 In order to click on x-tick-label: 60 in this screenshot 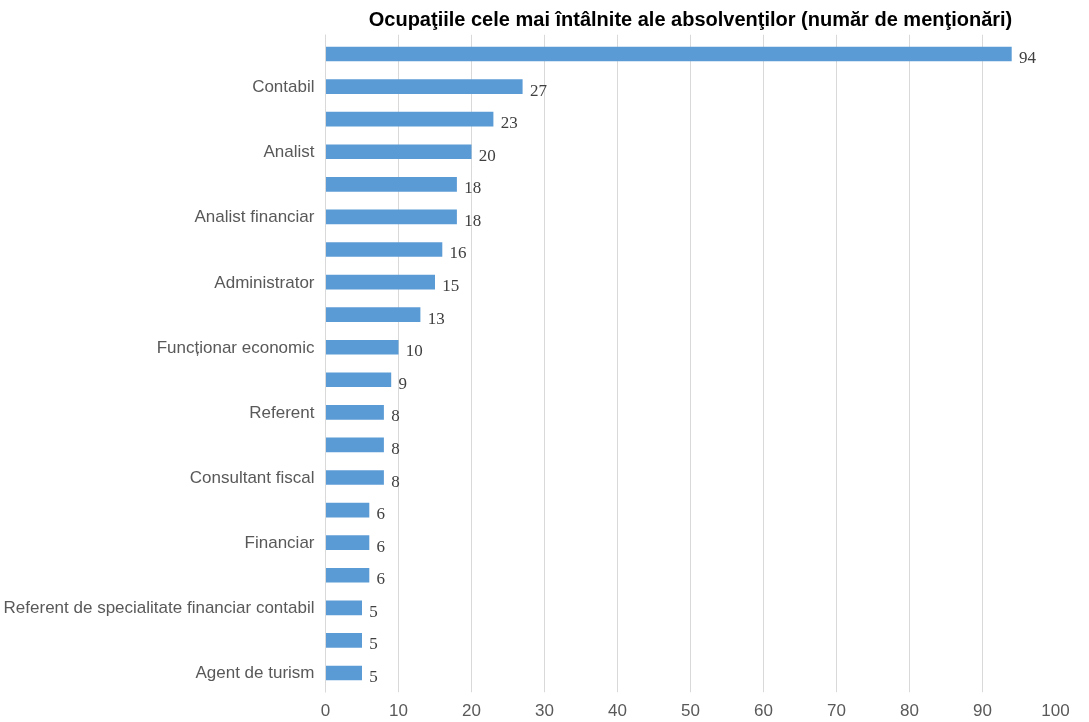, I will do `click(763, 710)`.